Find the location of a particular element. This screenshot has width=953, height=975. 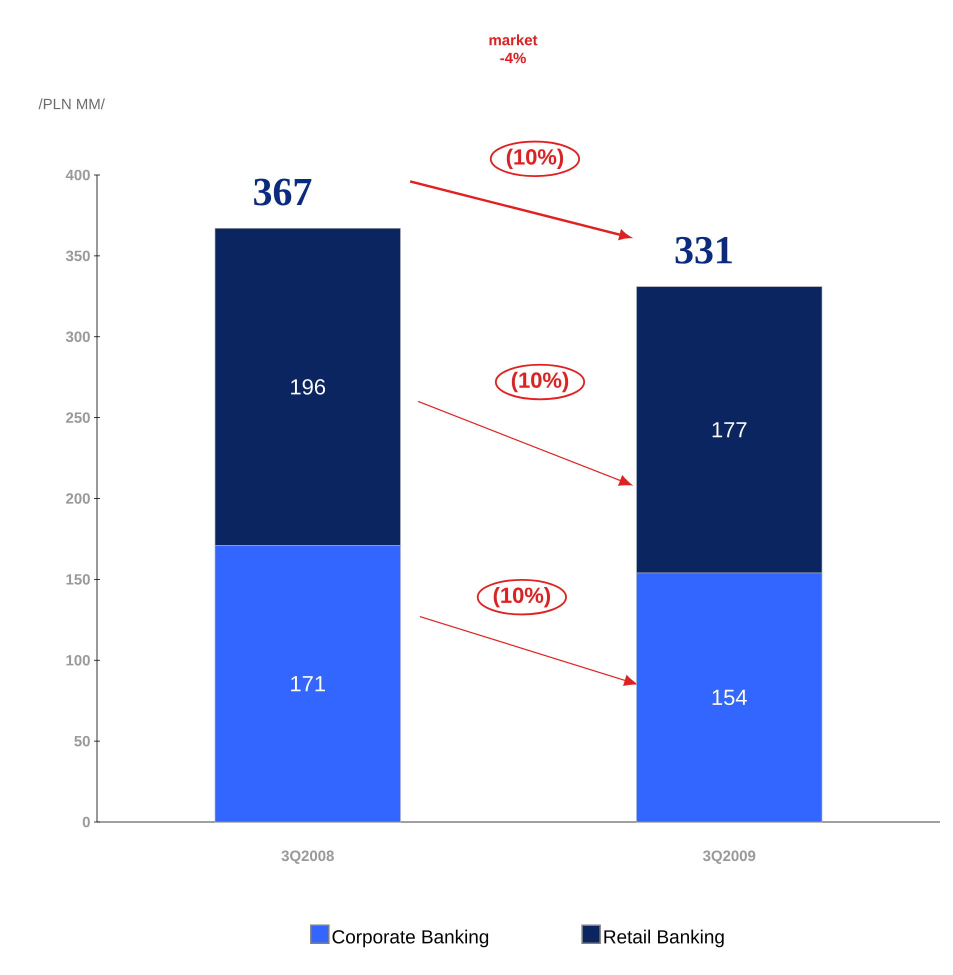

y-axis-title: /PLN MM/ is located at coordinates (71, 104).